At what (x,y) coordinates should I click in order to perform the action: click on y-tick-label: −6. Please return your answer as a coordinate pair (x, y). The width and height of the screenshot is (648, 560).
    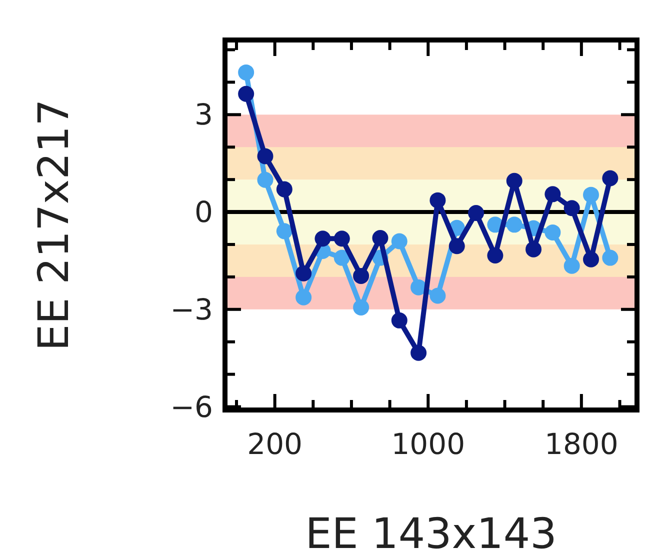
    Looking at the image, I should click on (191, 407).